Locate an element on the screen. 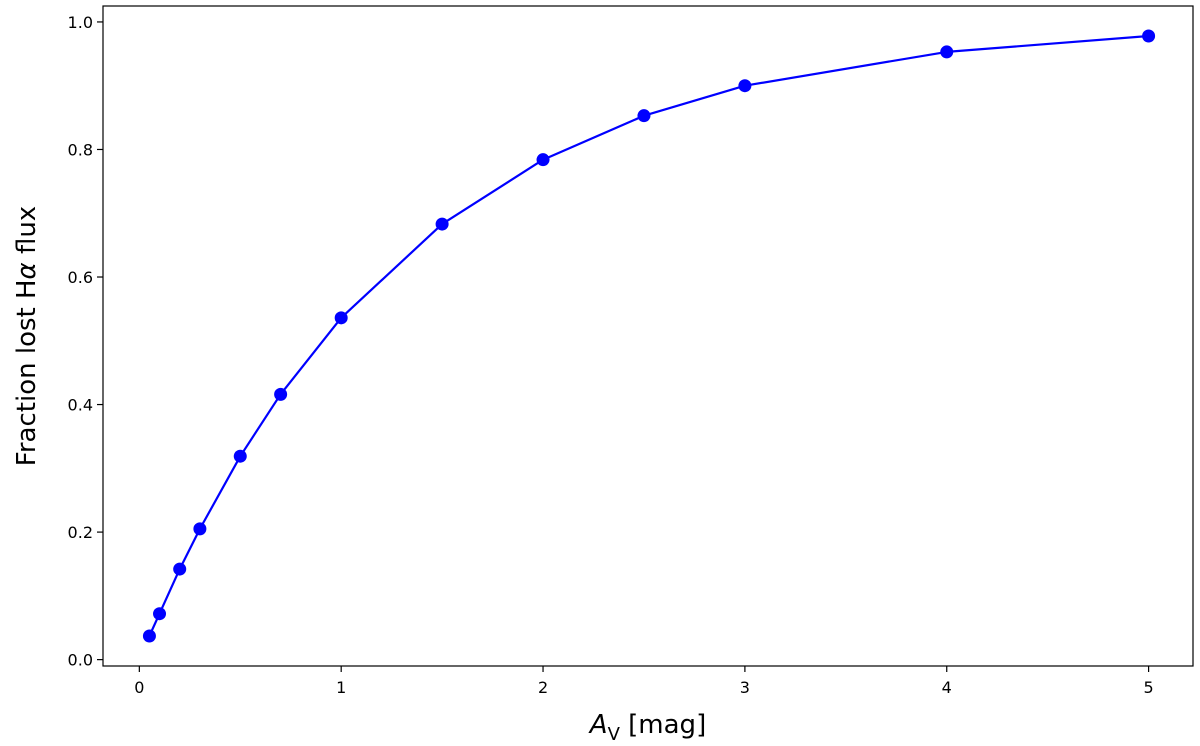 The image size is (1200, 746). x-axis-title-rest: [mag] is located at coordinates (663, 725).